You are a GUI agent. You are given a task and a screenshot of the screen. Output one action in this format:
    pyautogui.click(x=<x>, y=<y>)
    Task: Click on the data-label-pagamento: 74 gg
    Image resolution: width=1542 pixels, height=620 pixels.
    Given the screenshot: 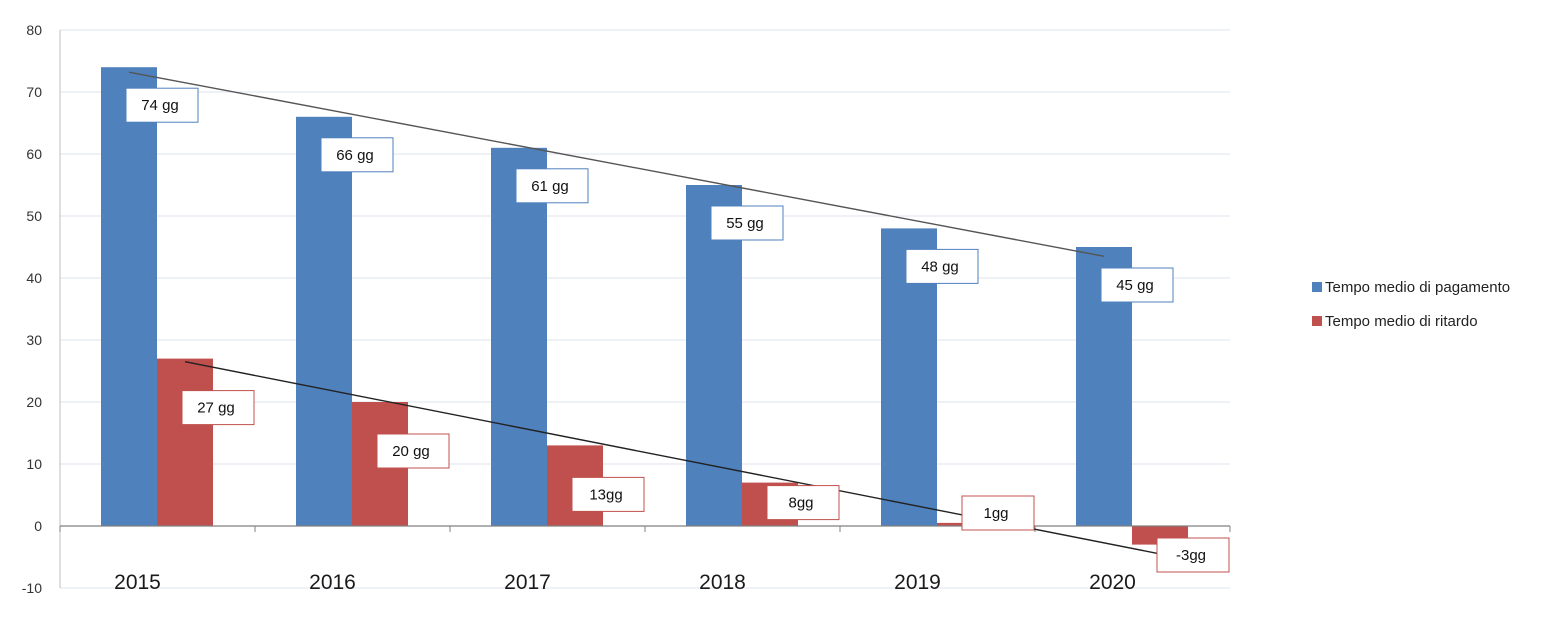 What is the action you would take?
    pyautogui.click(x=162, y=105)
    